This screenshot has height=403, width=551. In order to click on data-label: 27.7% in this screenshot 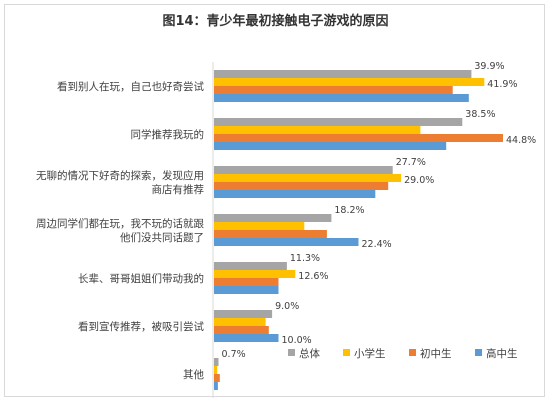, I will do `click(411, 162)`.